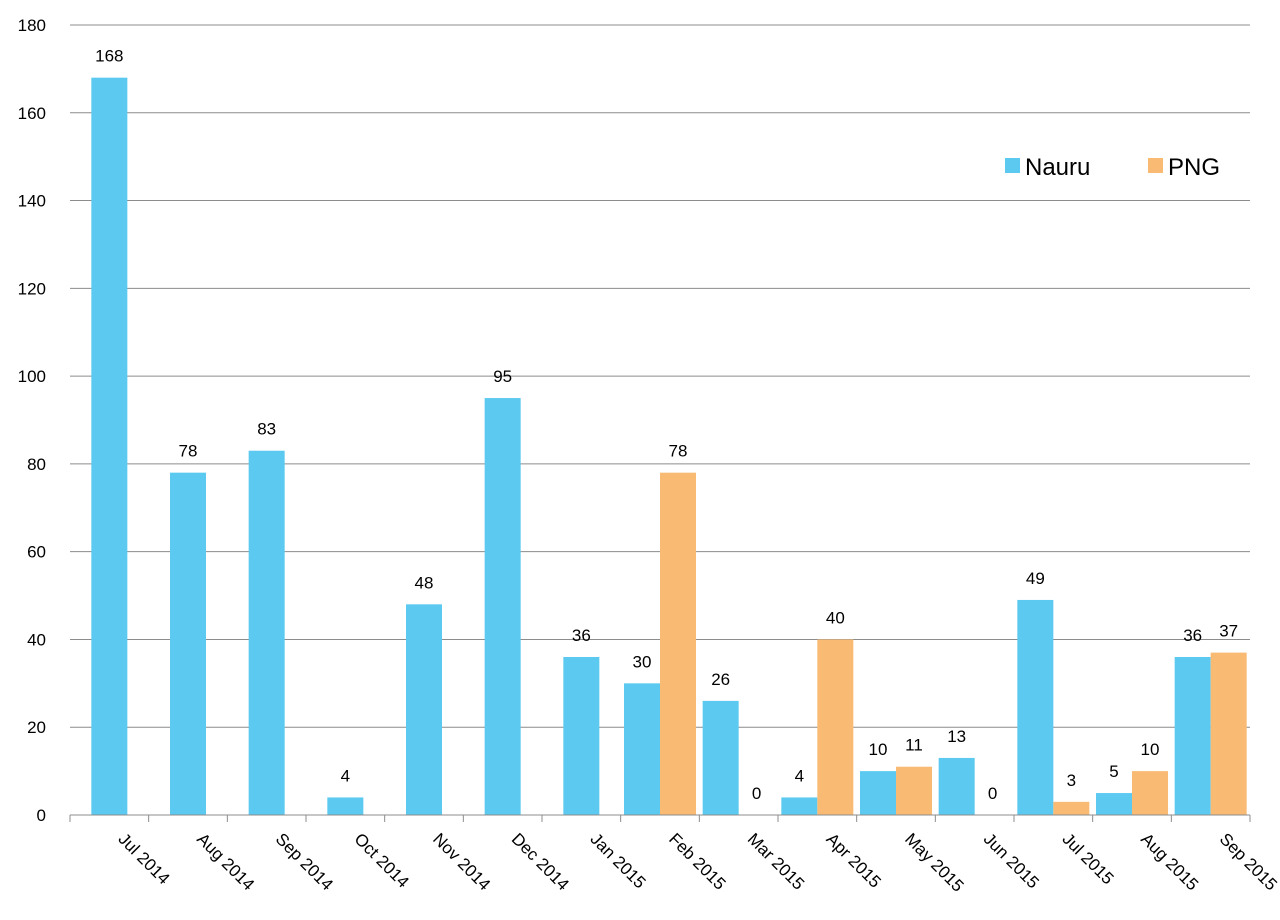 This screenshot has width=1280, height=920. What do you see at coordinates (1057, 167) in the screenshot?
I see `legend-label-nauru: Nauru` at bounding box center [1057, 167].